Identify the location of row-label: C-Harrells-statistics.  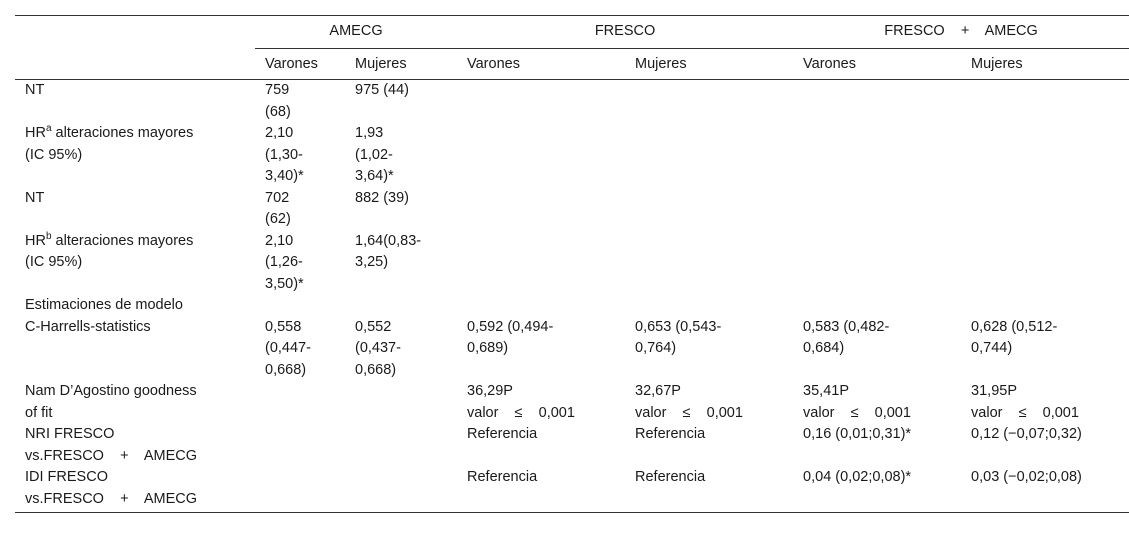
(135, 349).